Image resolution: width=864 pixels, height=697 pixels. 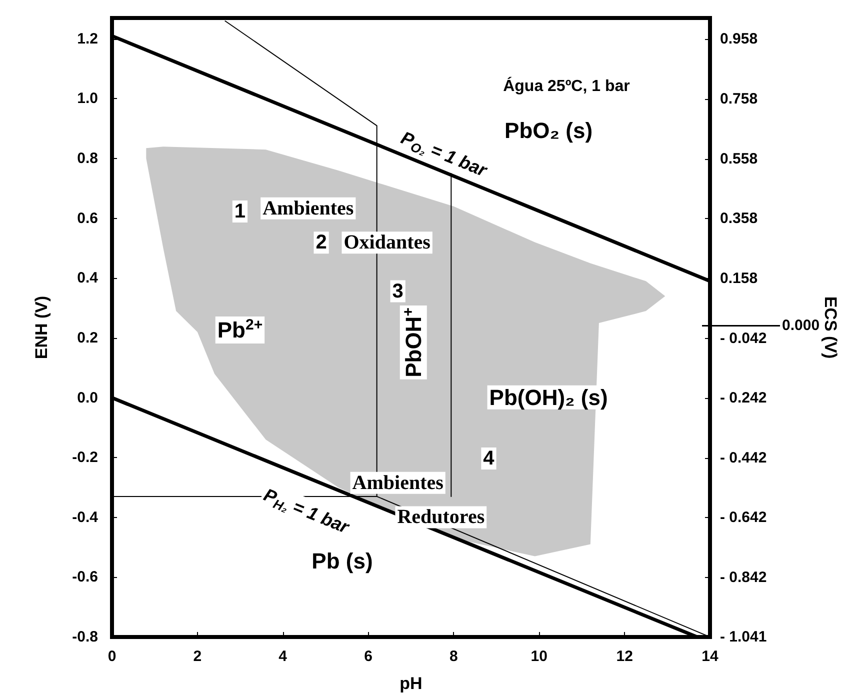 I want to click on x-tick-label: 10, so click(x=539, y=656).